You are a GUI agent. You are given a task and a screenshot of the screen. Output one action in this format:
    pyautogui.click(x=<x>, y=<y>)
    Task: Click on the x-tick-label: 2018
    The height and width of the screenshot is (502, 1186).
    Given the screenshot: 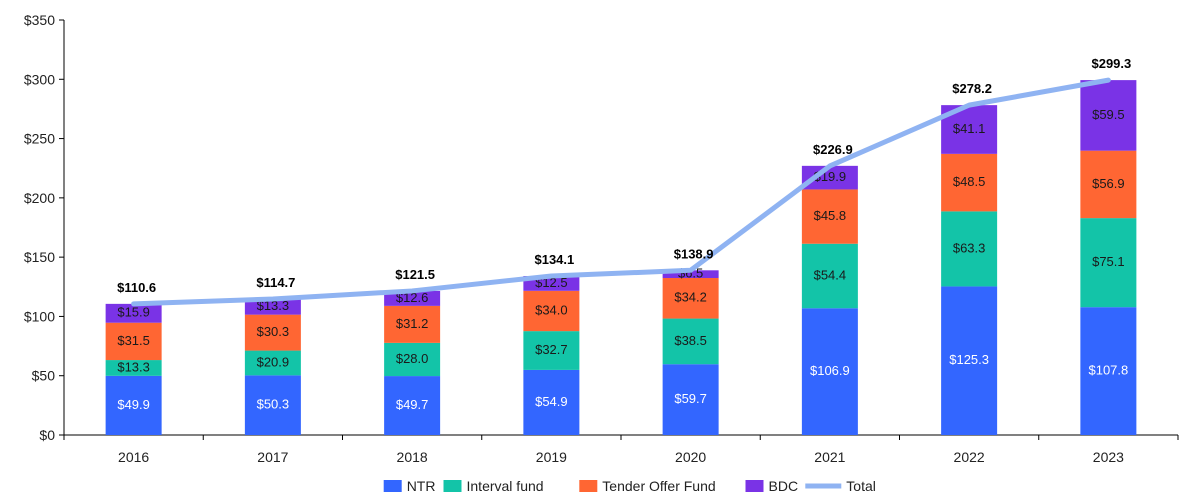 What is the action you would take?
    pyautogui.click(x=412, y=457)
    